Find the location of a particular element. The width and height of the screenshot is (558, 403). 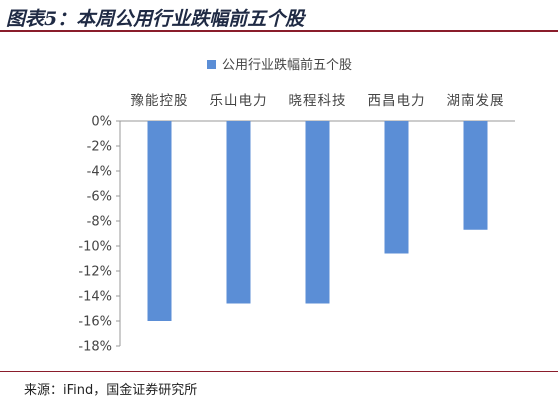

y-tick-label: -2% is located at coordinates (99, 147).